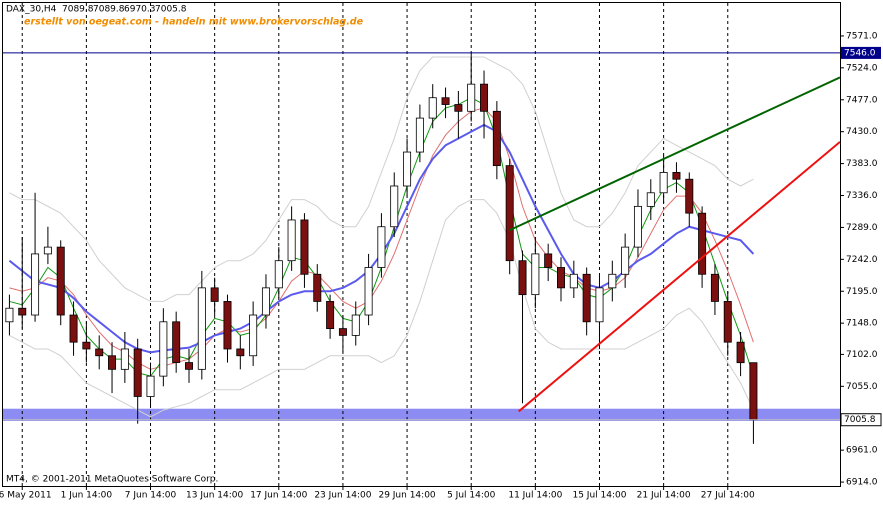  I want to click on x-tick-label: 13 Jun 14:00, so click(214, 496).